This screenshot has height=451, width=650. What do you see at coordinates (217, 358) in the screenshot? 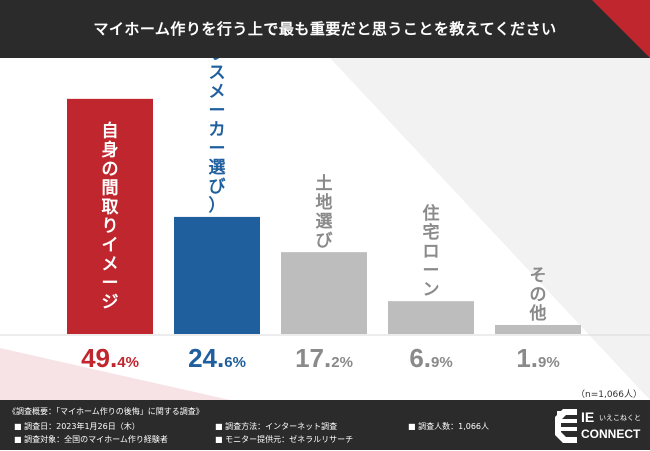
I see `value-label: 24.6%` at bounding box center [217, 358].